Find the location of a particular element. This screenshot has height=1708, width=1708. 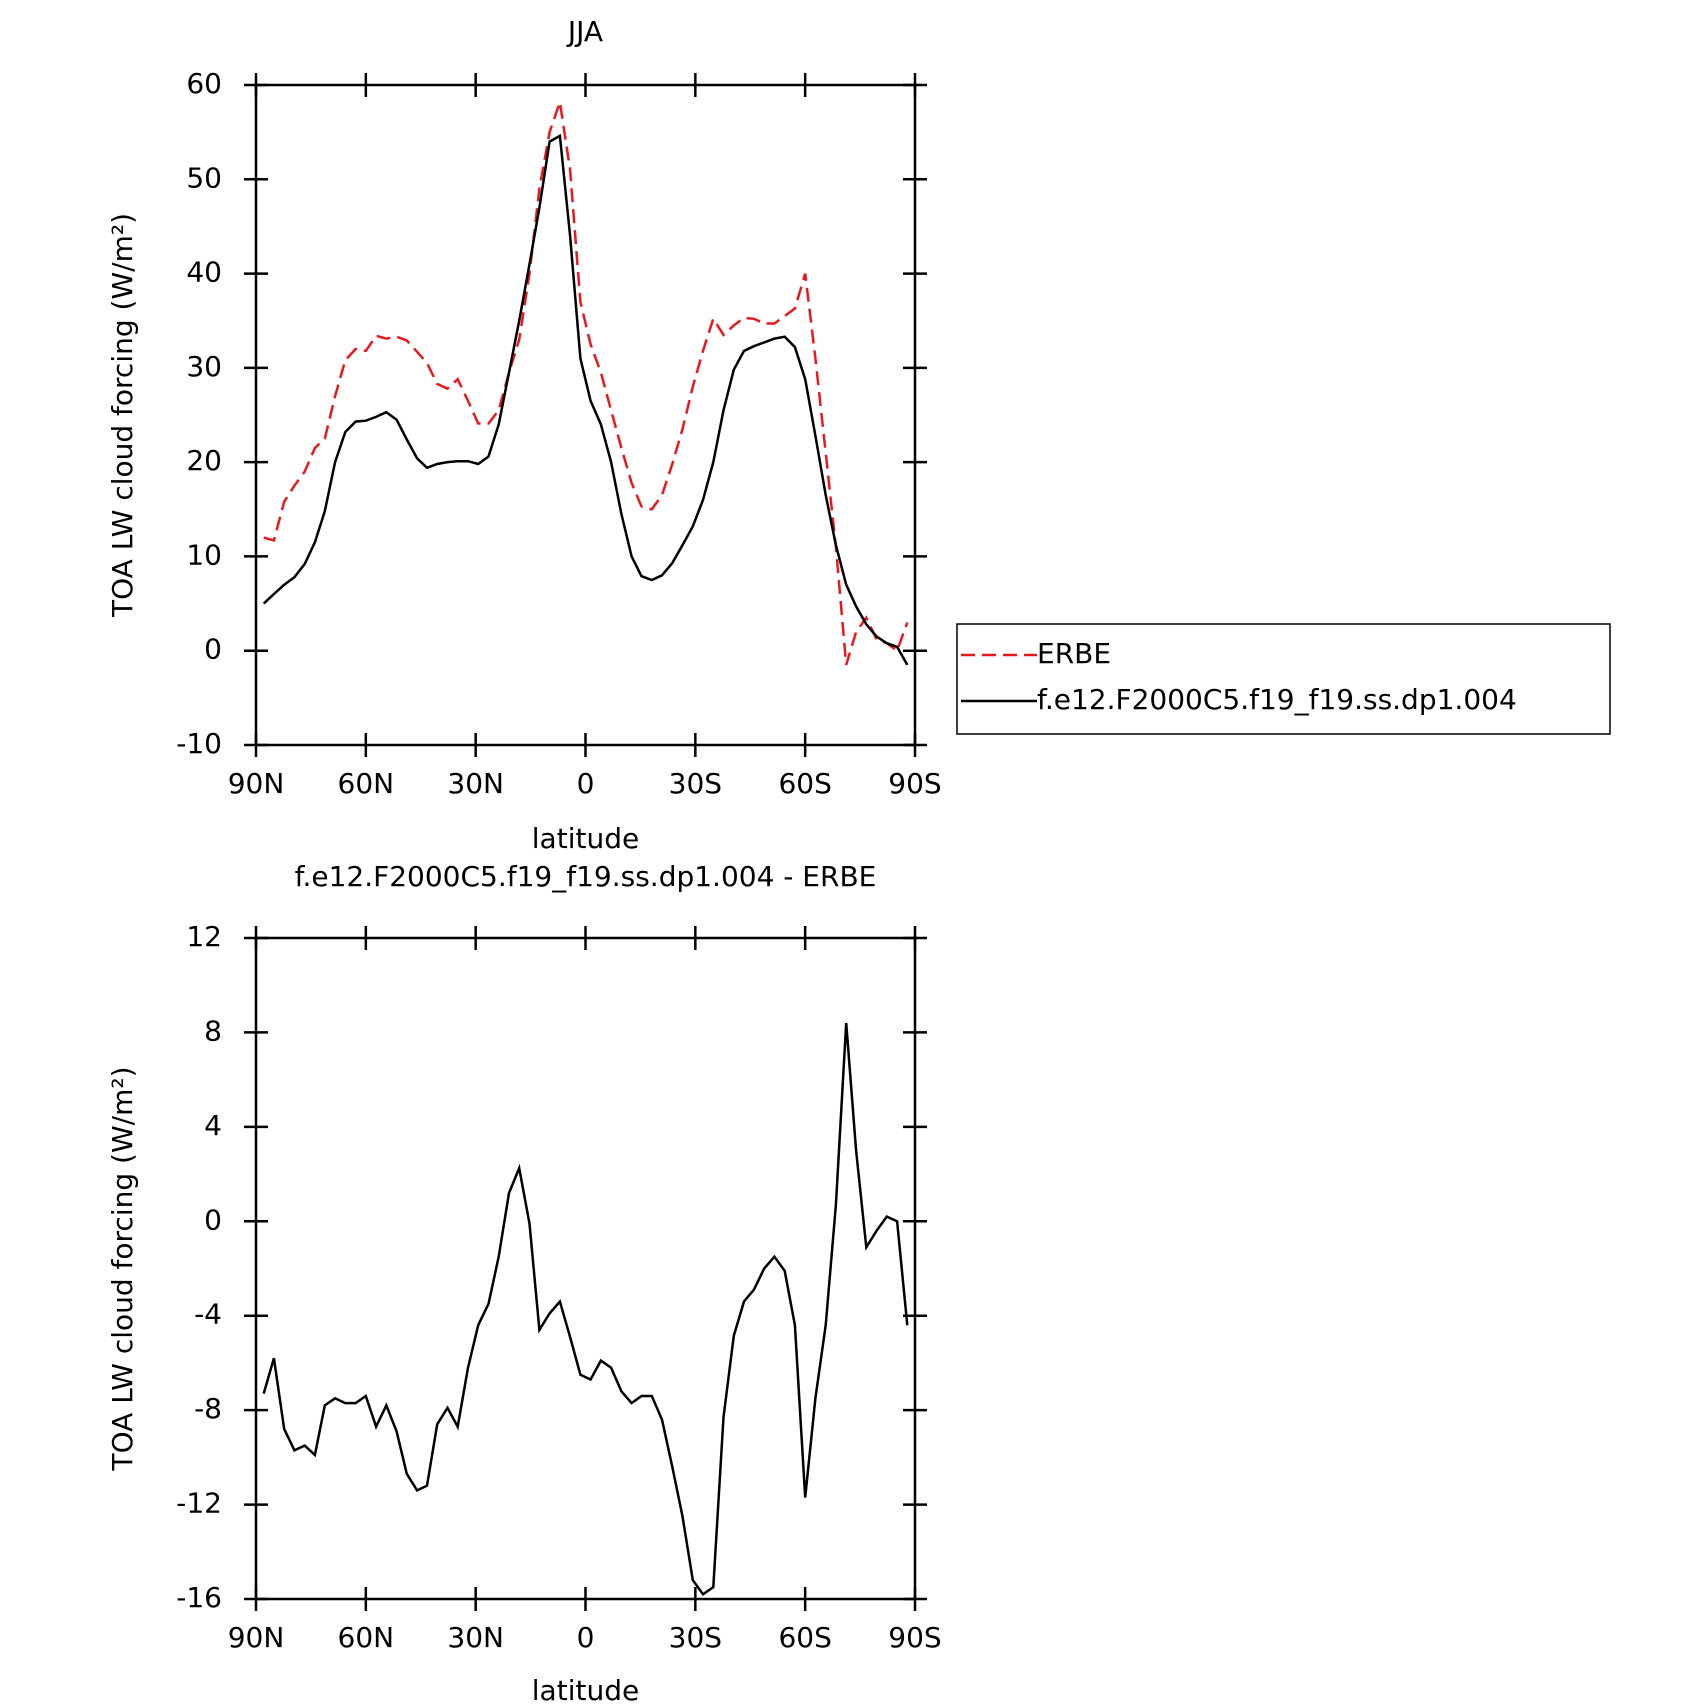

legend-label: ERBE is located at coordinates (1074, 653).